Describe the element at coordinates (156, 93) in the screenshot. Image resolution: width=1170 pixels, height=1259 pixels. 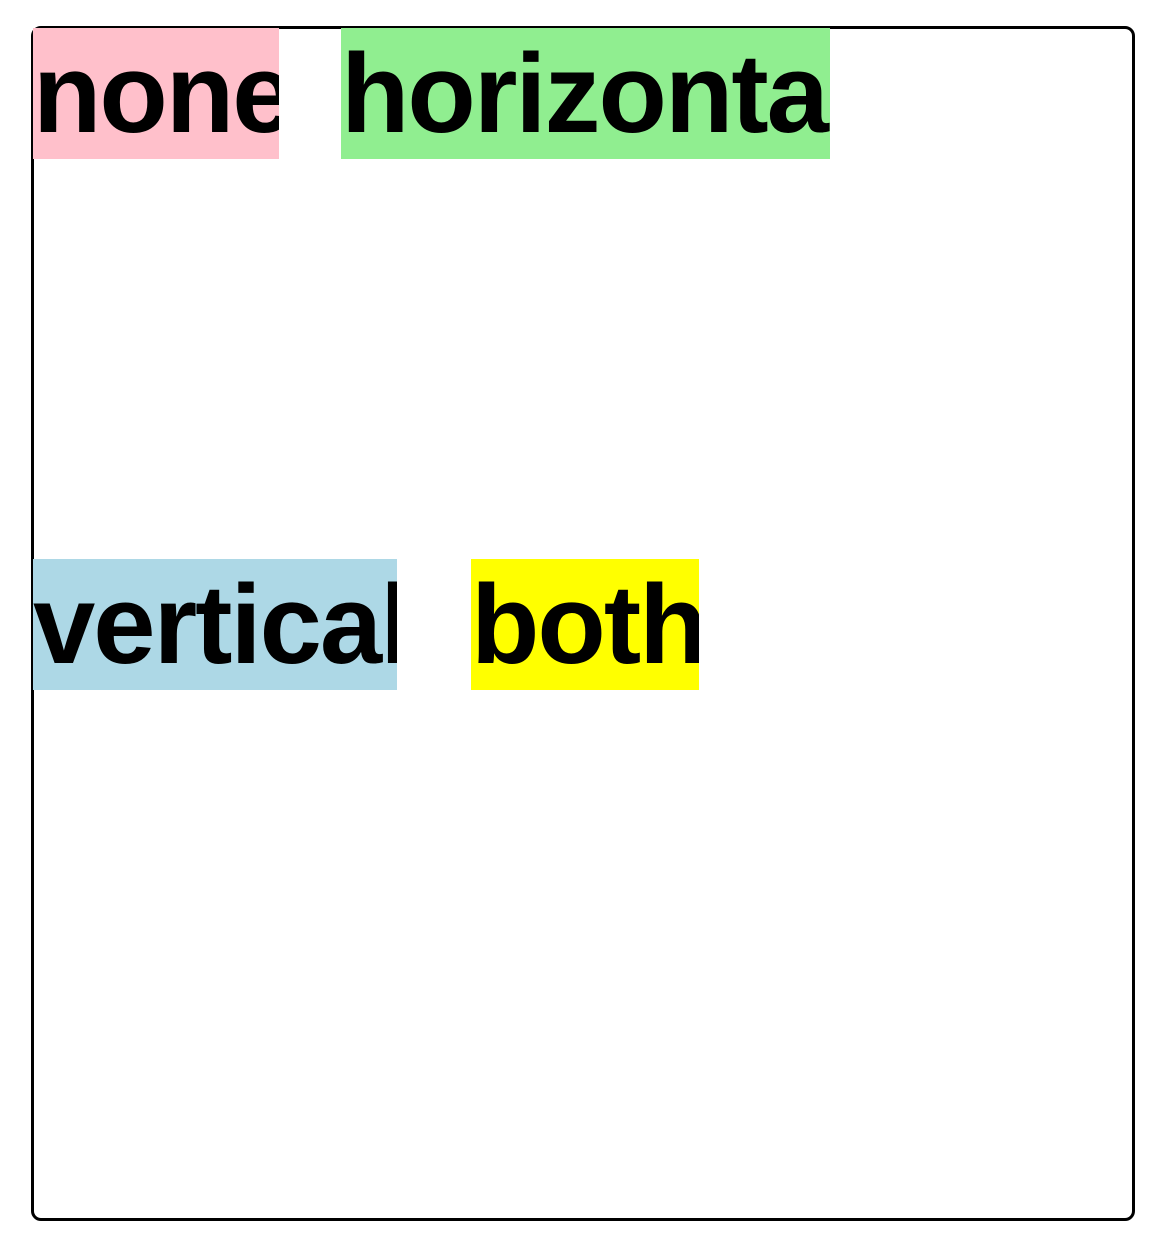
I see `label-none: none` at that location.